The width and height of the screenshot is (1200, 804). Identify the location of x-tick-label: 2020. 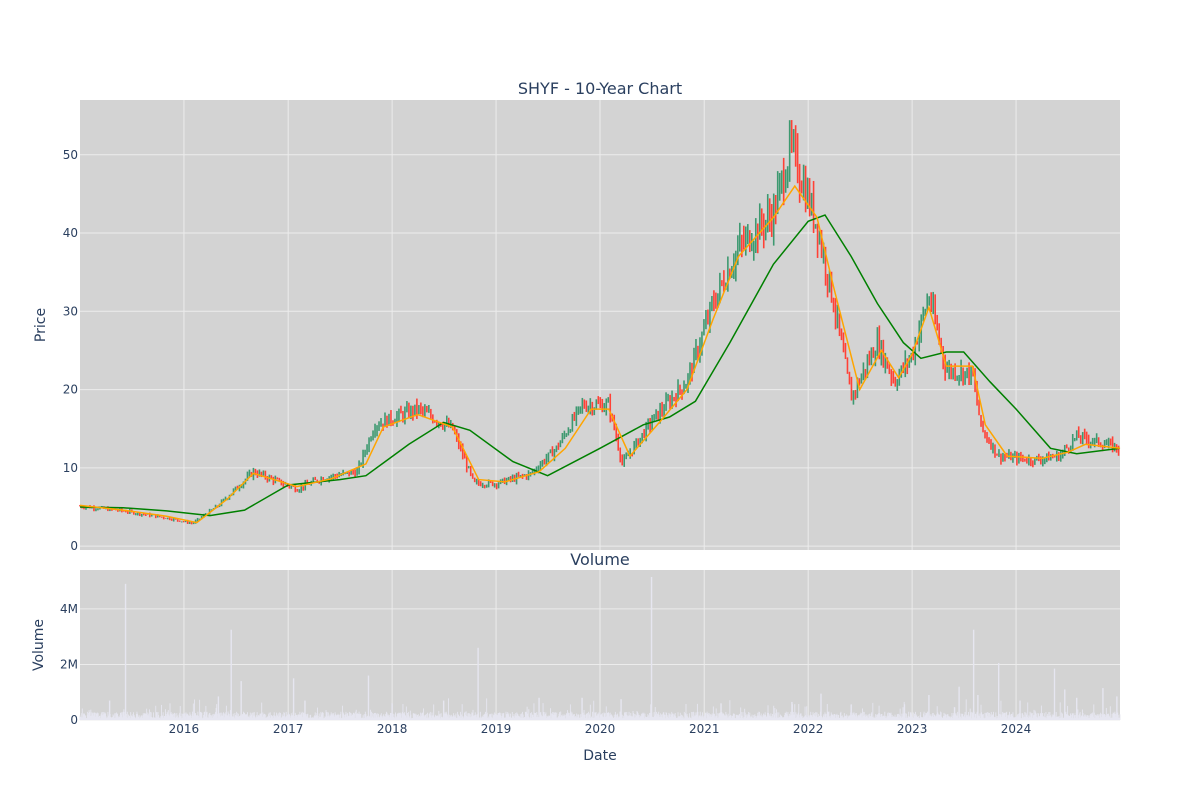
(600, 729).